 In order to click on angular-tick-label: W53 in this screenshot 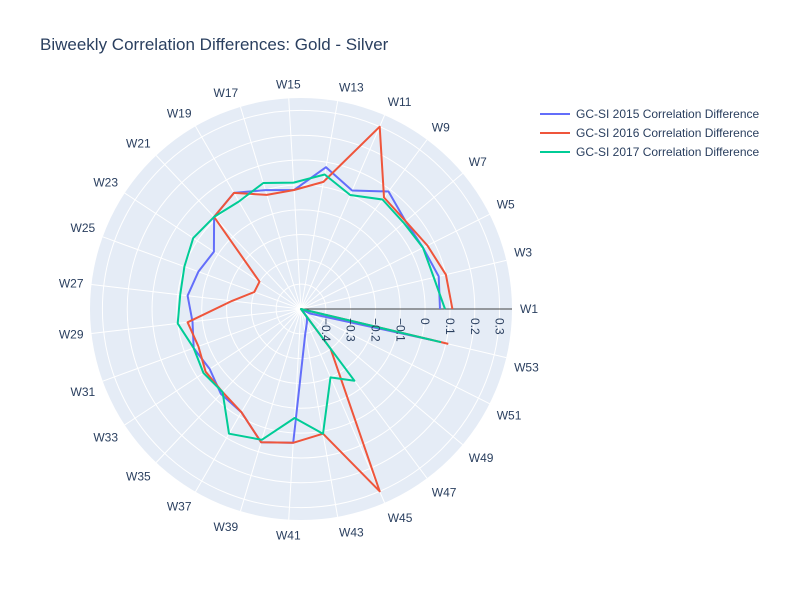, I will do `click(526, 368)`.